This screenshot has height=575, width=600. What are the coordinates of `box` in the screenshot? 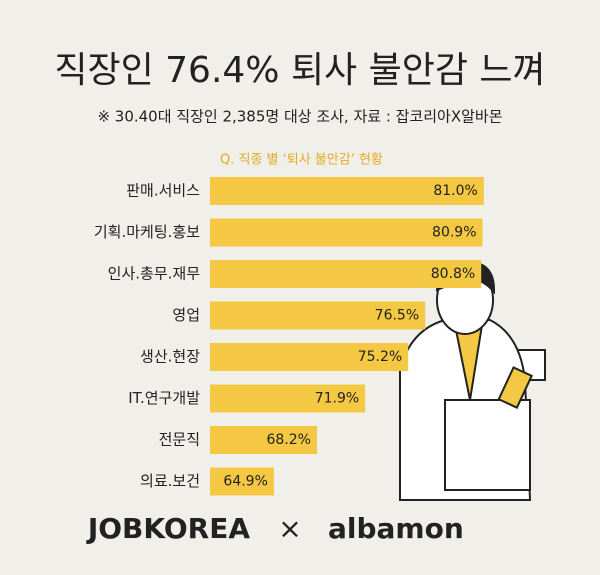 It's located at (487, 445).